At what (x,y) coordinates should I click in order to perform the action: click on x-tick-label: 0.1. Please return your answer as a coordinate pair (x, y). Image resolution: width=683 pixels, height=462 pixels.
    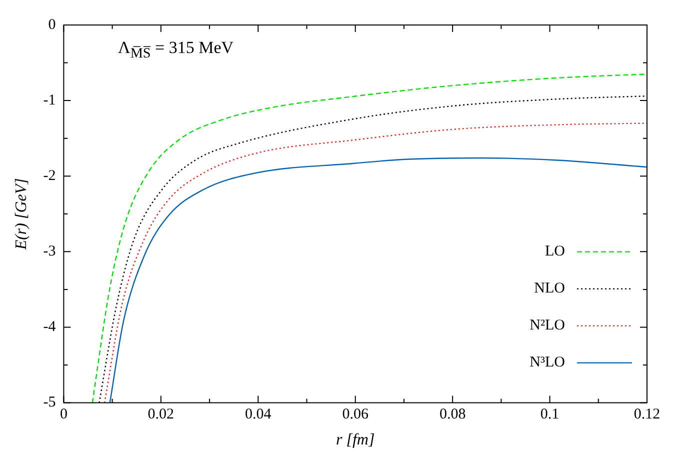
    Looking at the image, I should click on (550, 414).